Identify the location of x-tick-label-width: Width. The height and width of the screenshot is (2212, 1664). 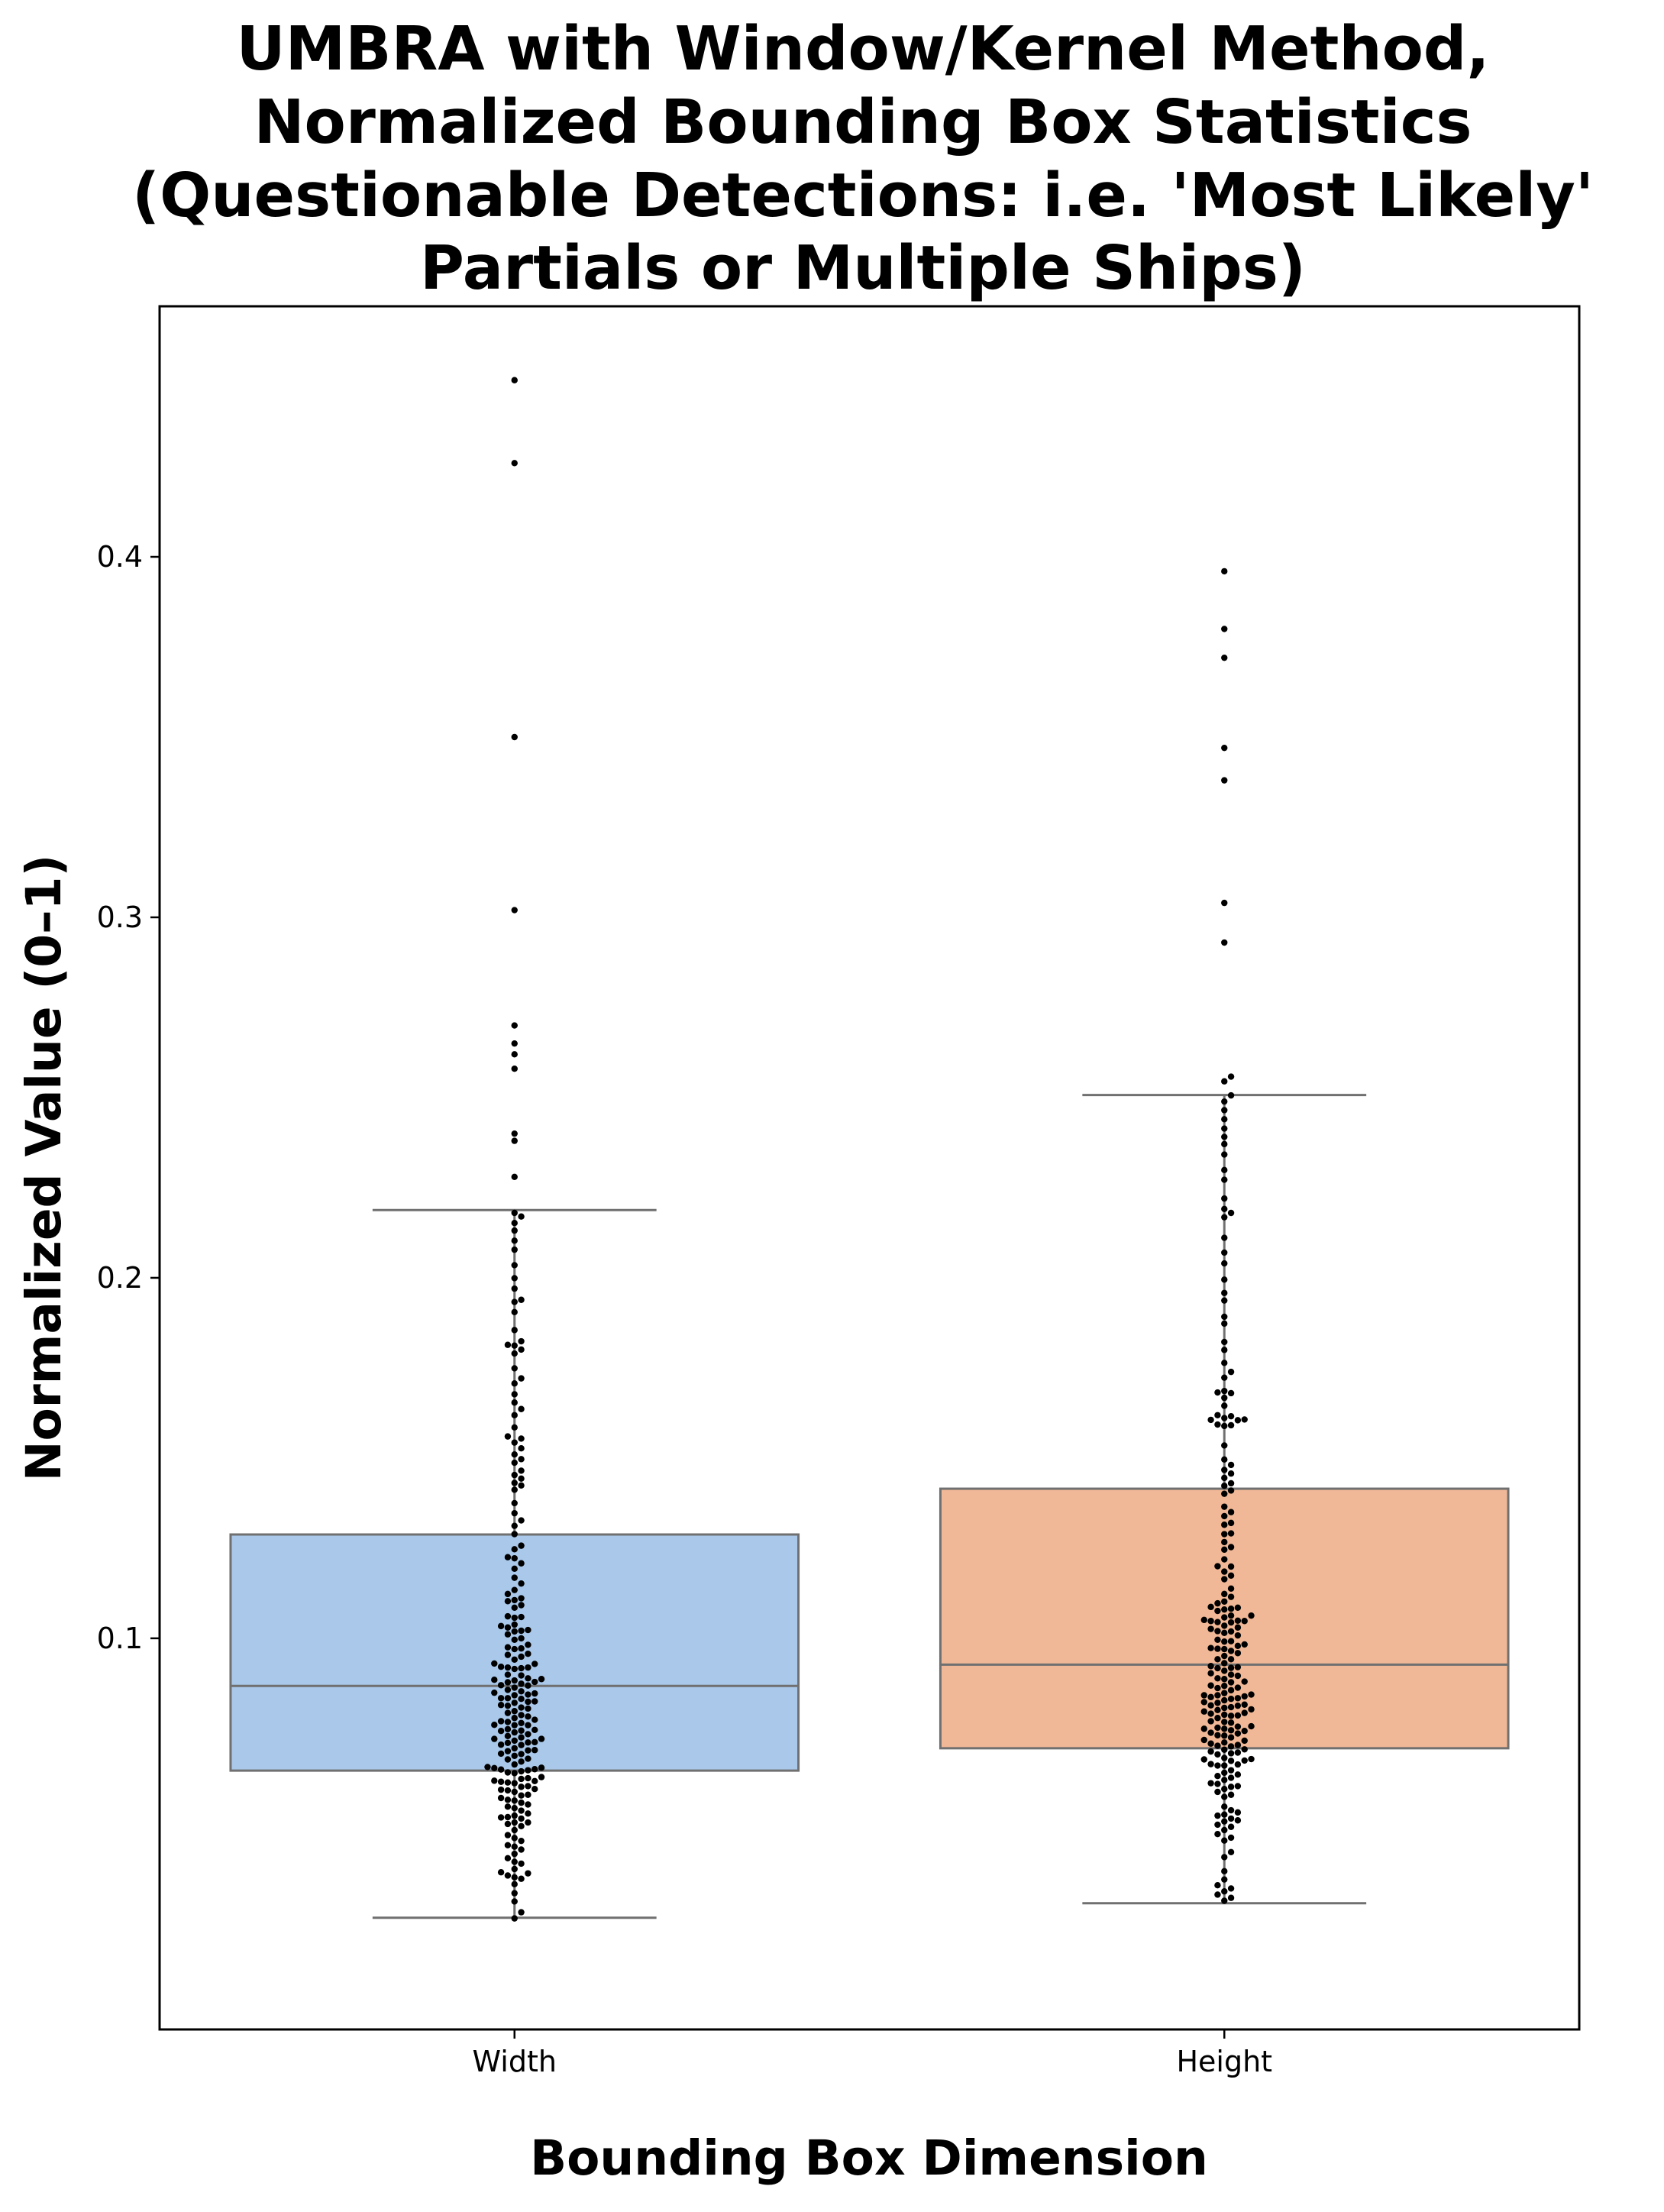
(515, 2061).